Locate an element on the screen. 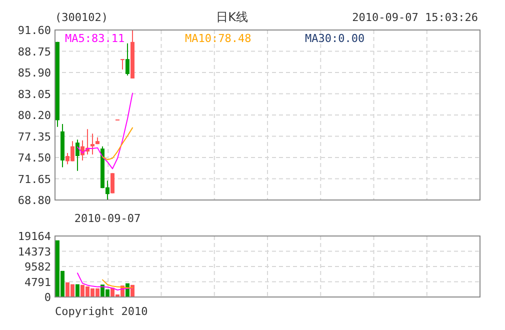 The height and width of the screenshot is (330, 505). legend-label: MA30:0.00 is located at coordinates (335, 38).